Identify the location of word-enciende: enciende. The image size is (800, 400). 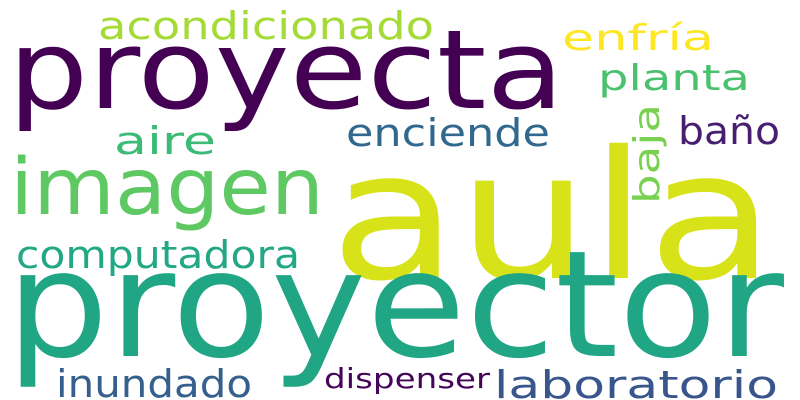
(448, 133).